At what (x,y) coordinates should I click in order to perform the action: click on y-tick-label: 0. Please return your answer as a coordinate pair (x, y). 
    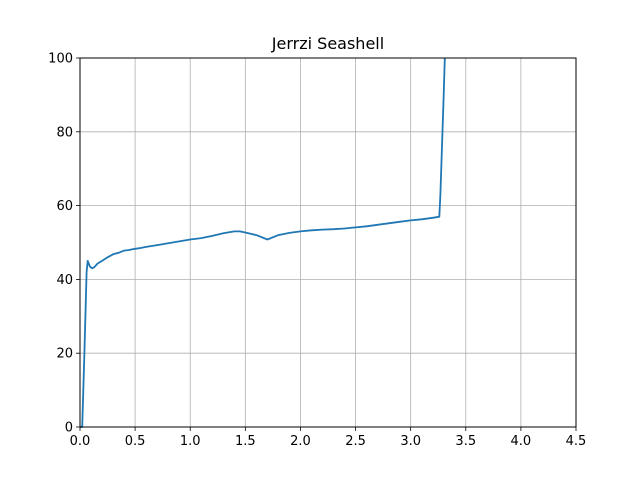
    Looking at the image, I should click on (69, 428).